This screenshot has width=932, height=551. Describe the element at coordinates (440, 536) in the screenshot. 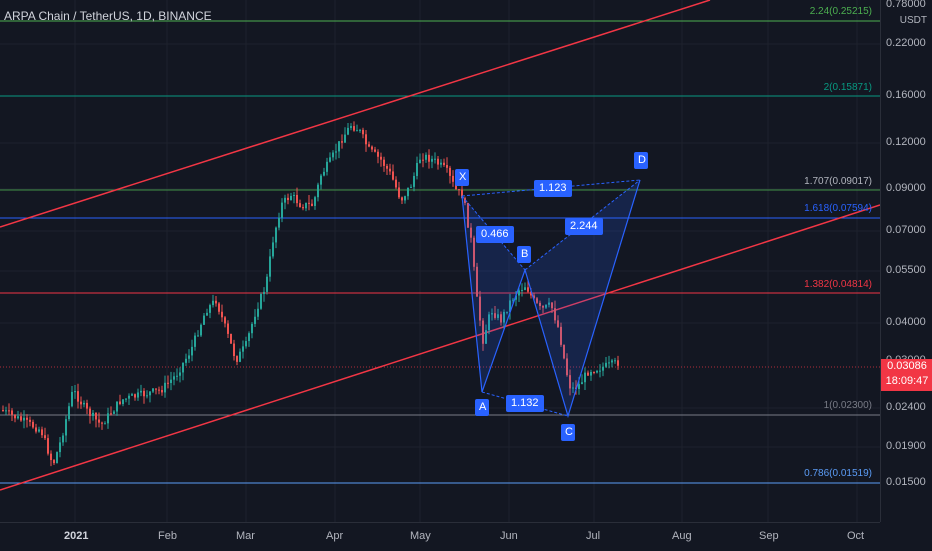

I see `time-axis: 2021 Feb Mar Apr May Jun Jul Aug Sep Oct` at that location.